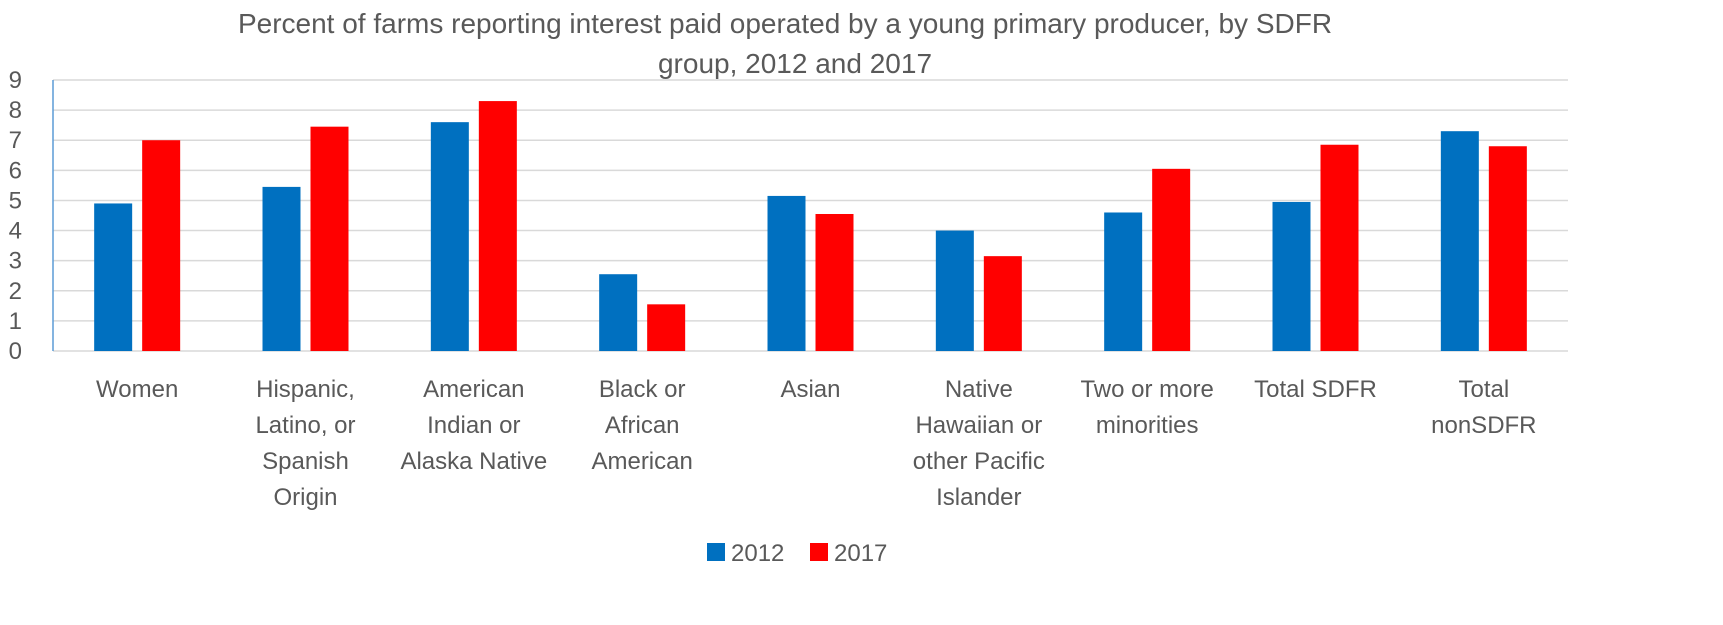 The width and height of the screenshot is (1723, 625). I want to click on y-tick-label: 5, so click(15, 200).